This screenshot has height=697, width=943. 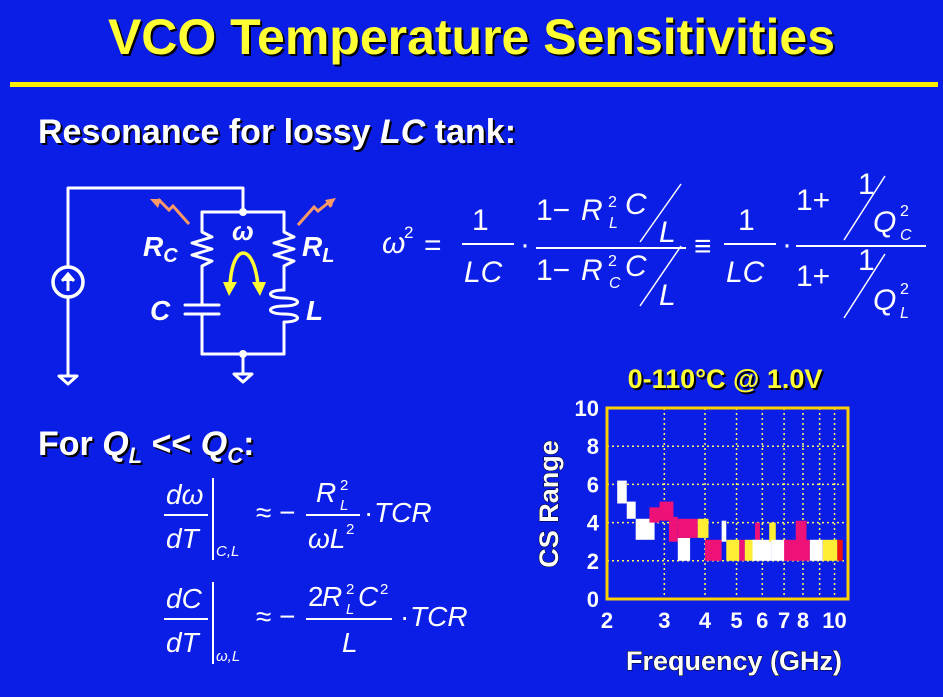 What do you see at coordinates (318, 249) in the screenshot?
I see `rl-label: RL` at bounding box center [318, 249].